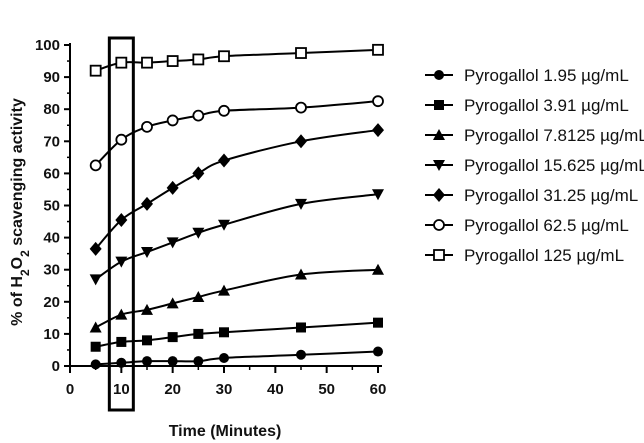  What do you see at coordinates (51, 141) in the screenshot?
I see `y-tick-label: 70` at bounding box center [51, 141].